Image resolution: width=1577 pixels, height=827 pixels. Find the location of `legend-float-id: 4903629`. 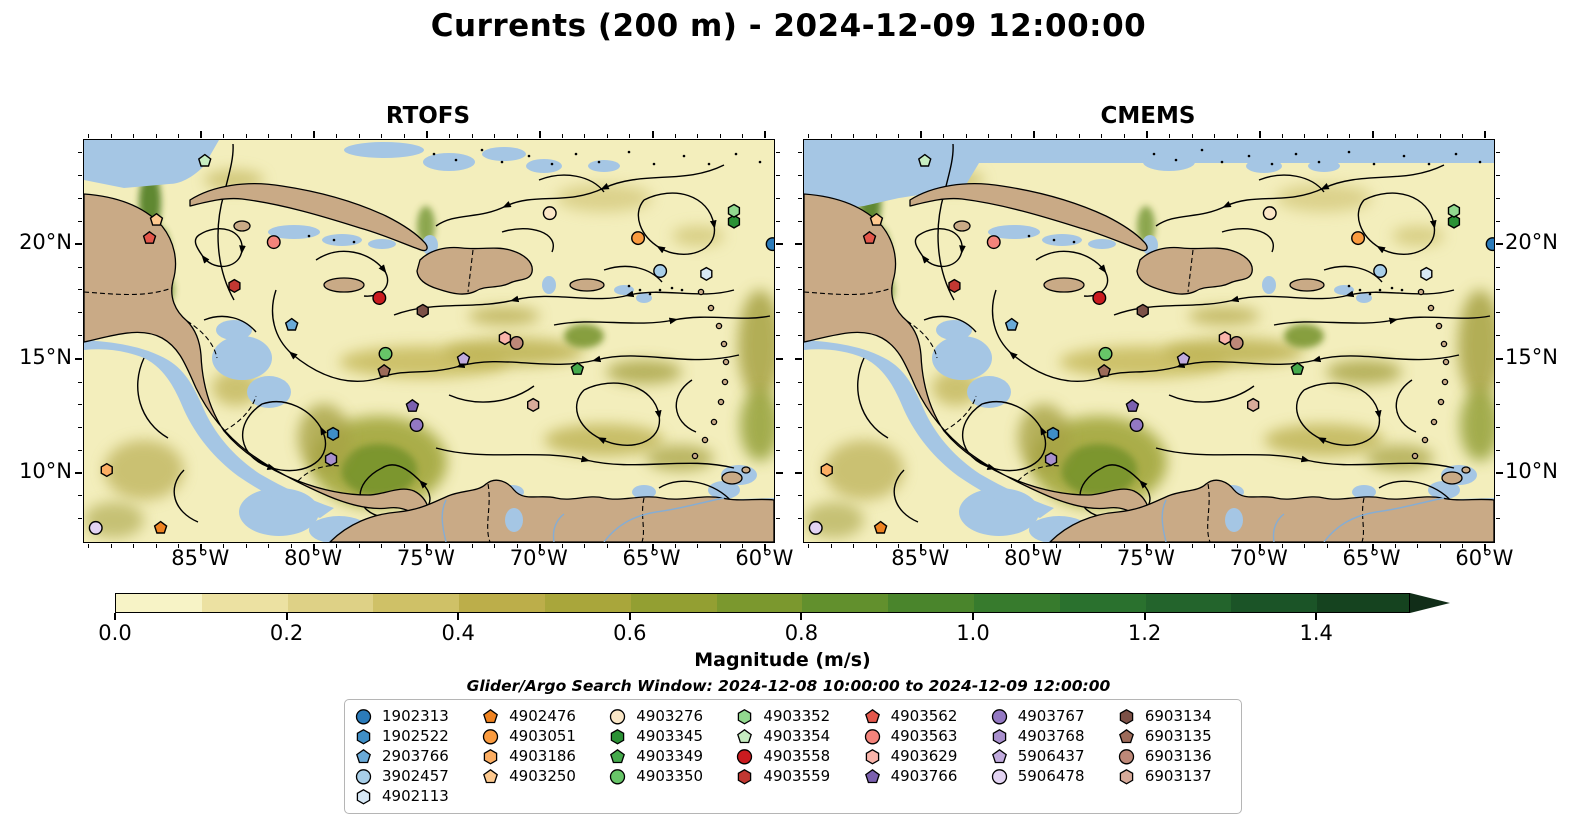

legend-float-id: 4903629 is located at coordinates (924, 755).